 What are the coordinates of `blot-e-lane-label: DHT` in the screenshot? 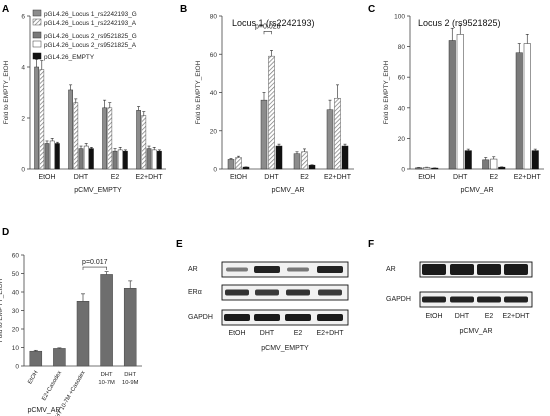 It's located at (267, 333).